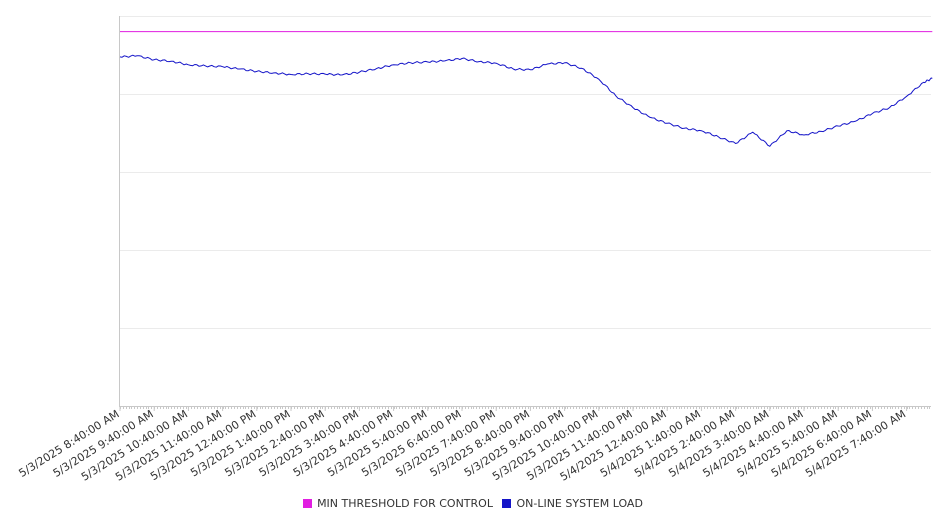 Image resolution: width=946 pixels, height=526 pixels. I want to click on legend-item-threshold: MIN THRESHOLD FOR CONTROL, so click(398, 503).